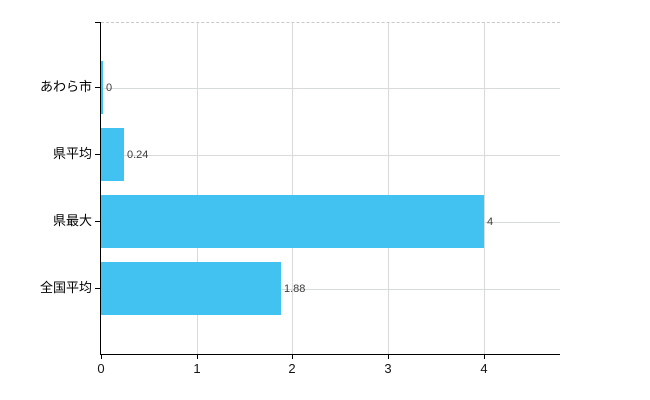  What do you see at coordinates (197, 368) in the screenshot?
I see `x-tick-label: 1` at bounding box center [197, 368].